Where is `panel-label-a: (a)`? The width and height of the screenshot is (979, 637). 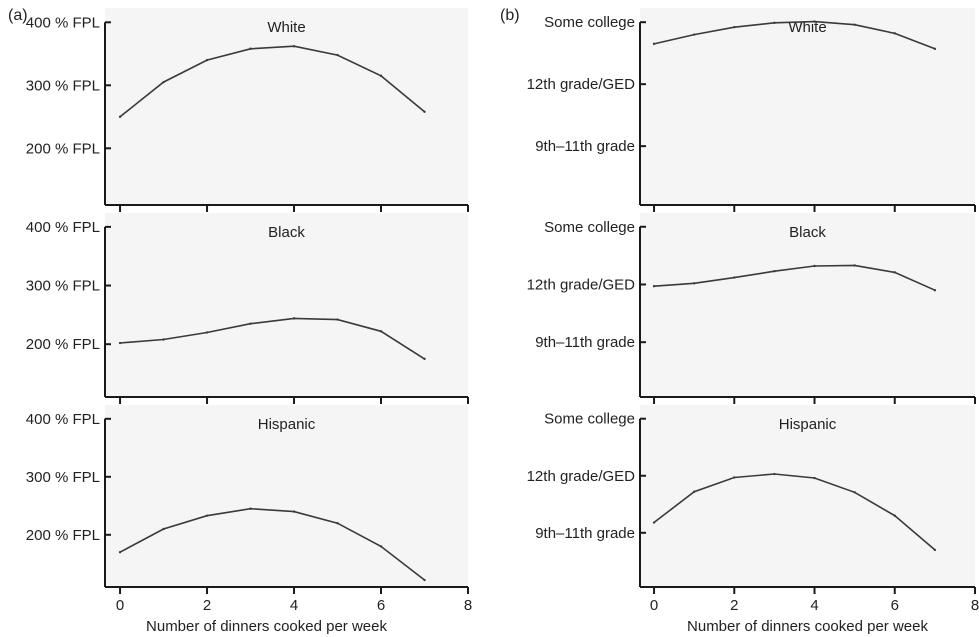 panel-label-a: (a) is located at coordinates (18, 15).